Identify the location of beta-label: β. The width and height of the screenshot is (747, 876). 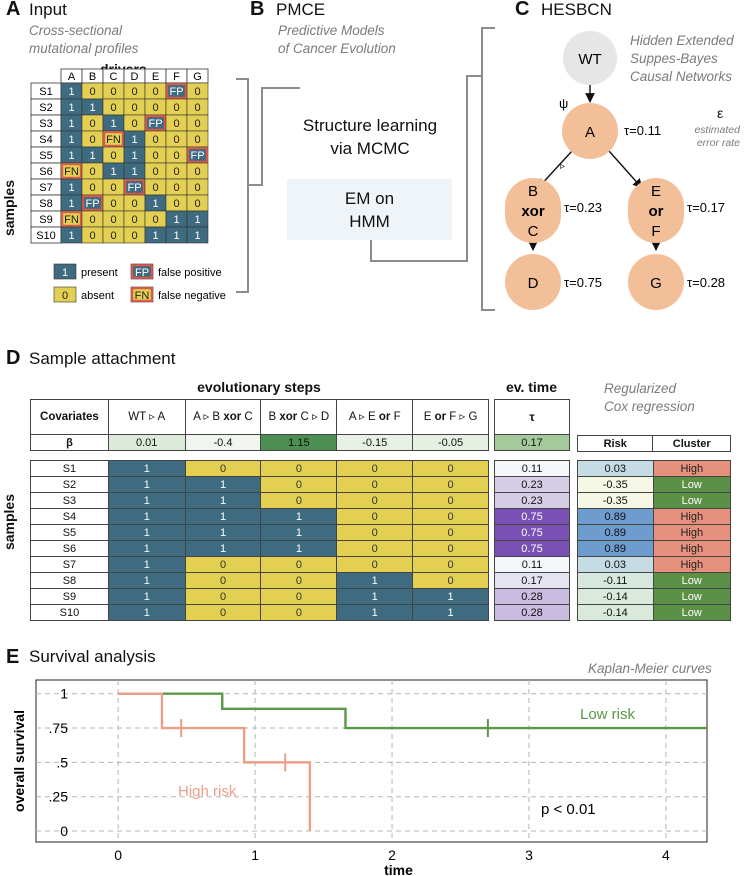
(69, 442).